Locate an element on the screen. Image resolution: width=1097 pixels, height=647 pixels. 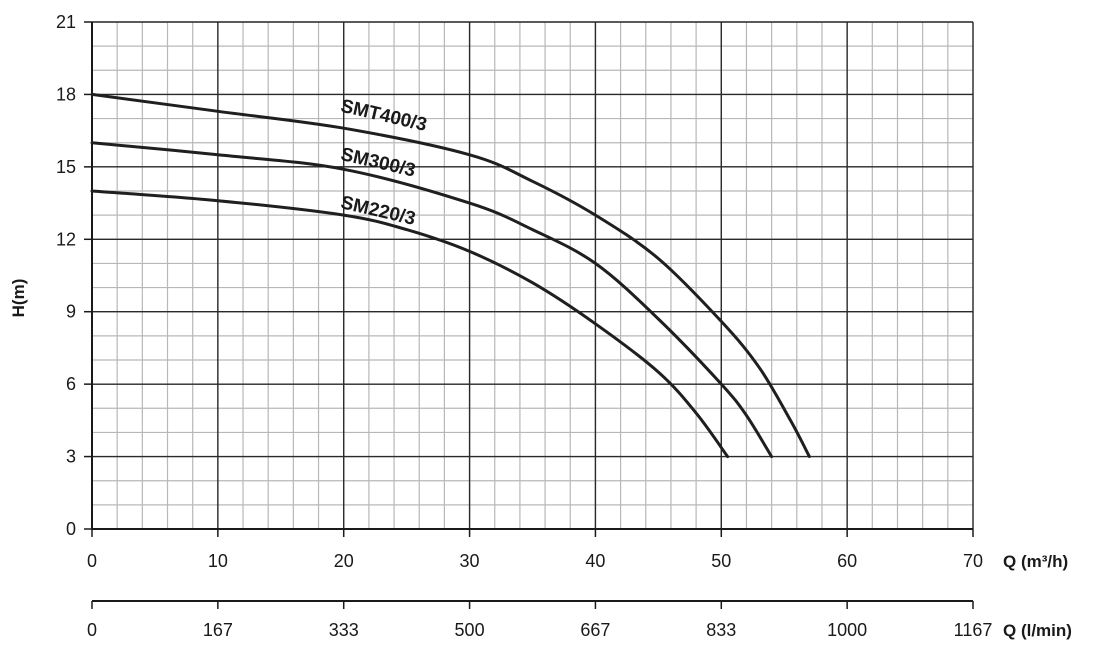
y-tick-label: 0 is located at coordinates (71, 529).